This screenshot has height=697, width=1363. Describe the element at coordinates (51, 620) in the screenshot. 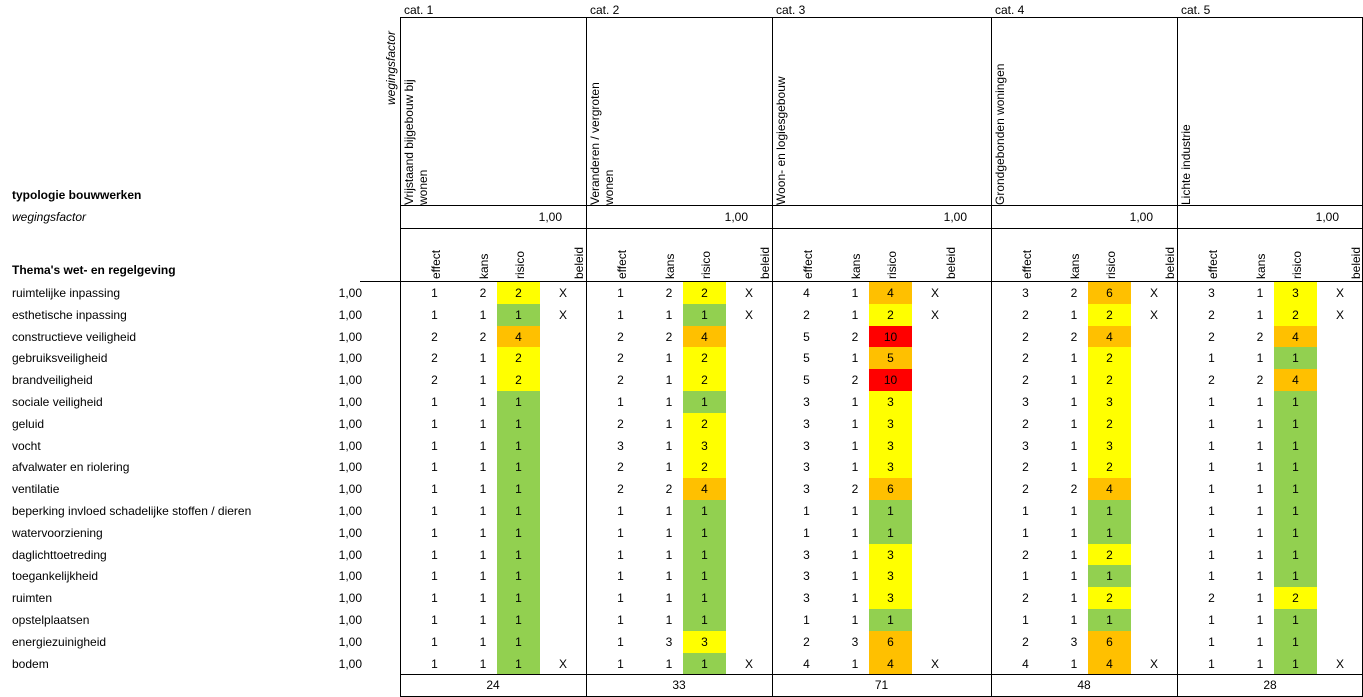

I see `theme-label: opstelplaatsen` at that location.